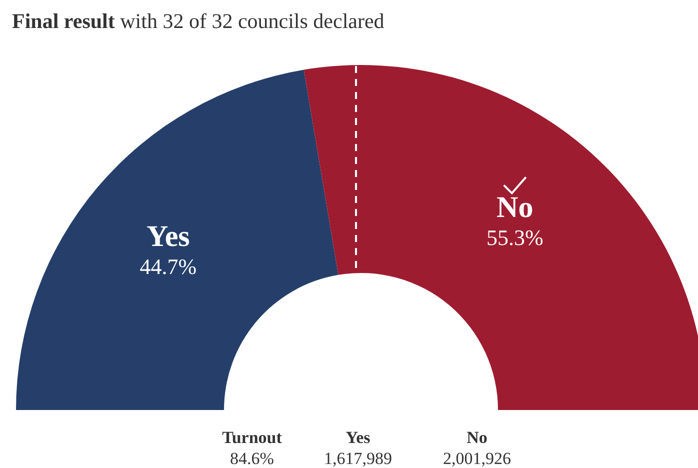 This screenshot has height=468, width=698. I want to click on text: 2,001,926, so click(477, 458).